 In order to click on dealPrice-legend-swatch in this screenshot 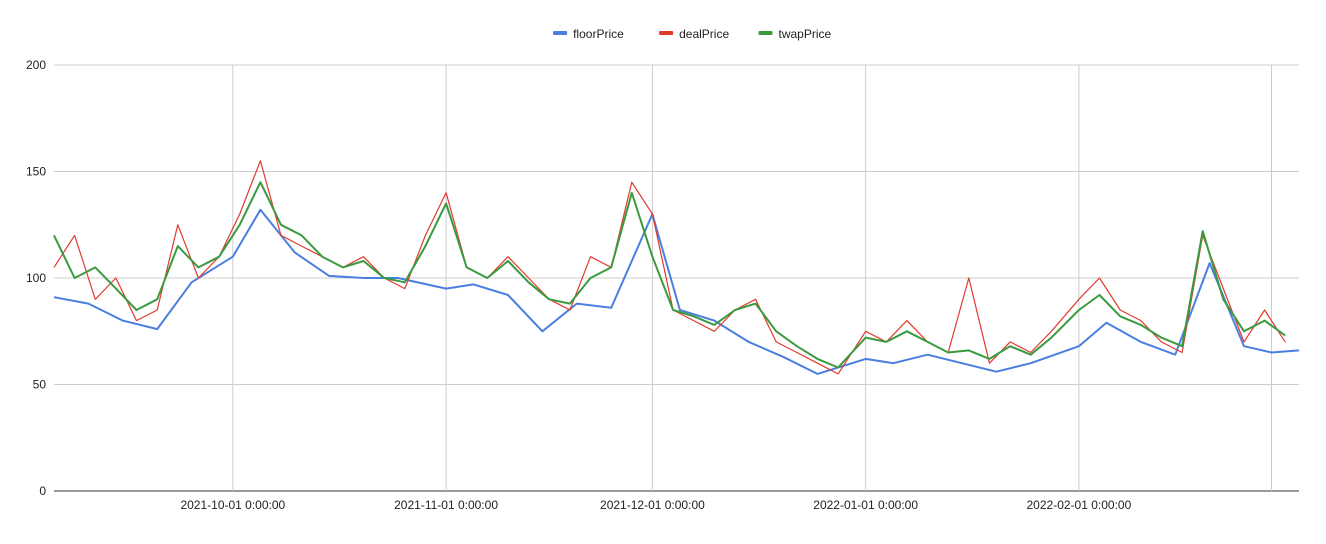, I will do `click(666, 33)`.